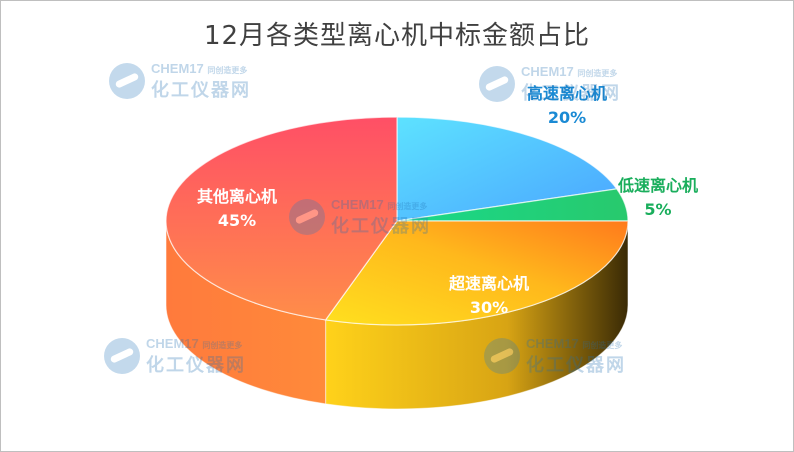  I want to click on slice-label-name: 高速离心机, so click(567, 93).